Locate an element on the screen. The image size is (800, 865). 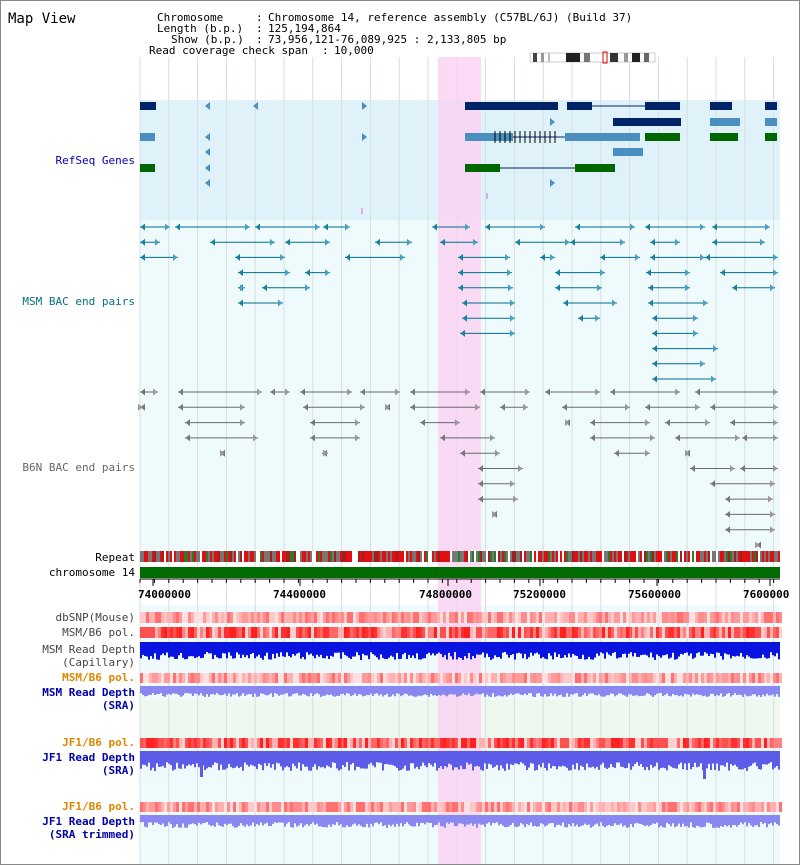
track-label-jf1-depth-sra: JF1 Read Depth is located at coordinates (88, 757).